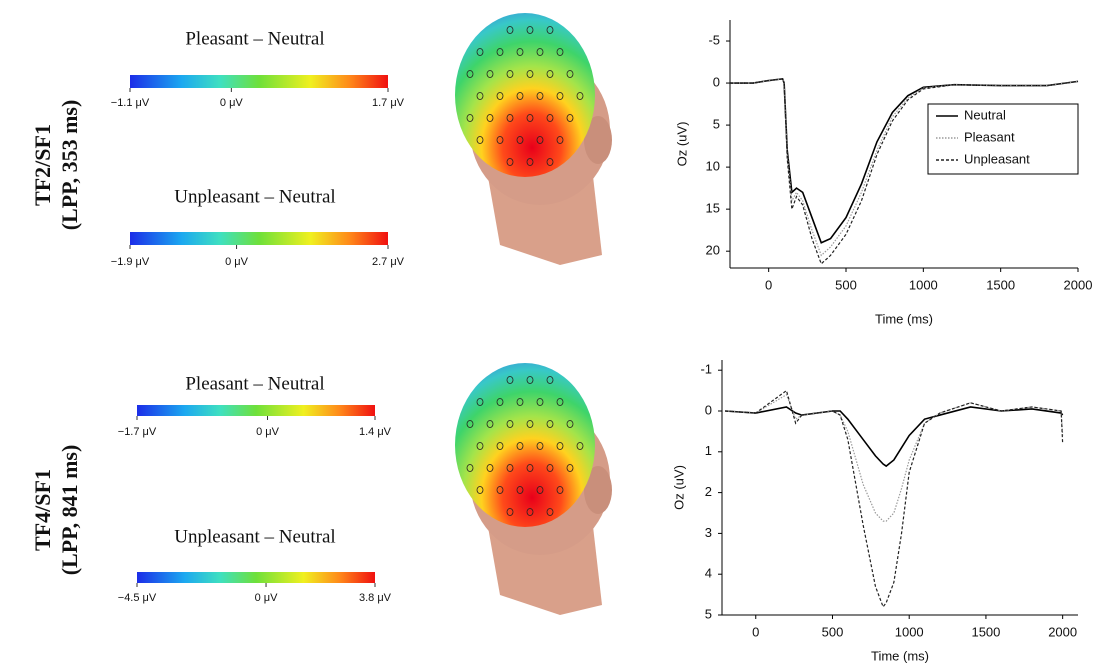  Describe the element at coordinates (708, 450) in the screenshot. I see `y-tick-label: 1` at that location.